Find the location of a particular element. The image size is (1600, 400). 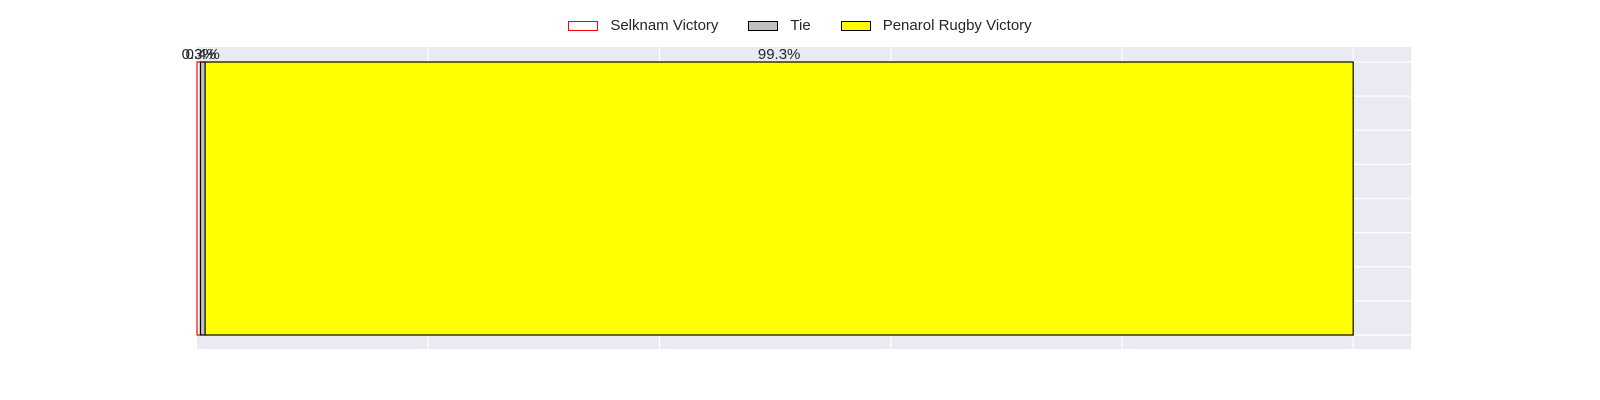

legend-swatch-penarol-rugby-victory is located at coordinates (855, 25).